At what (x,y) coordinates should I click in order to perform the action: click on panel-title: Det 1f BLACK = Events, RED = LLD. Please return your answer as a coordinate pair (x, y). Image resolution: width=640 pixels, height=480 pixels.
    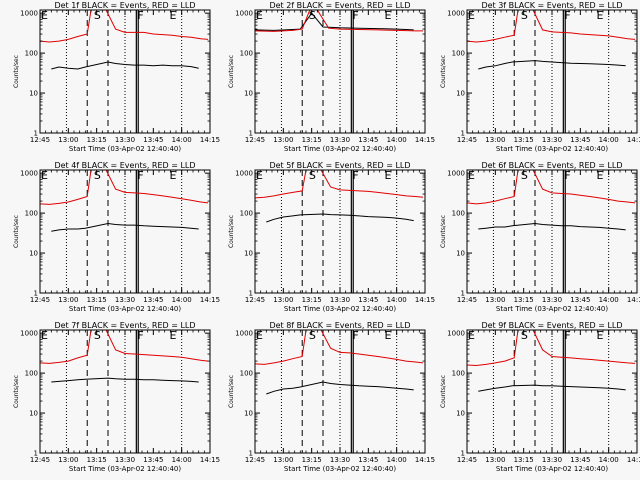
    Looking at the image, I should click on (124, 5).